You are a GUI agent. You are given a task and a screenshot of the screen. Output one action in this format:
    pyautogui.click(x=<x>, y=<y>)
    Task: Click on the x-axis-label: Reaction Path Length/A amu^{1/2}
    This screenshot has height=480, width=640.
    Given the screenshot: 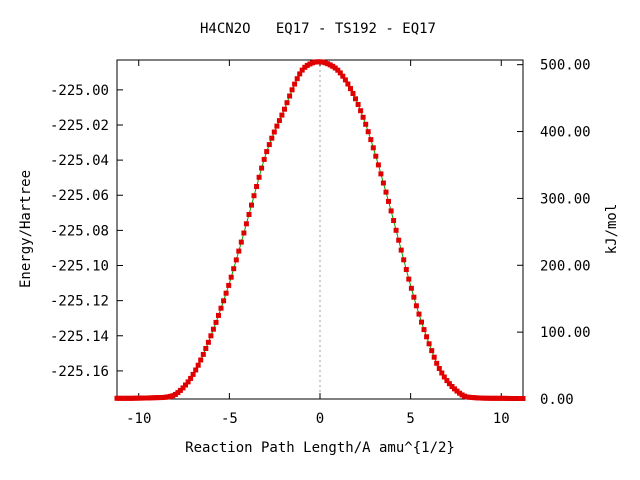 What is the action you would take?
    pyautogui.click(x=320, y=448)
    